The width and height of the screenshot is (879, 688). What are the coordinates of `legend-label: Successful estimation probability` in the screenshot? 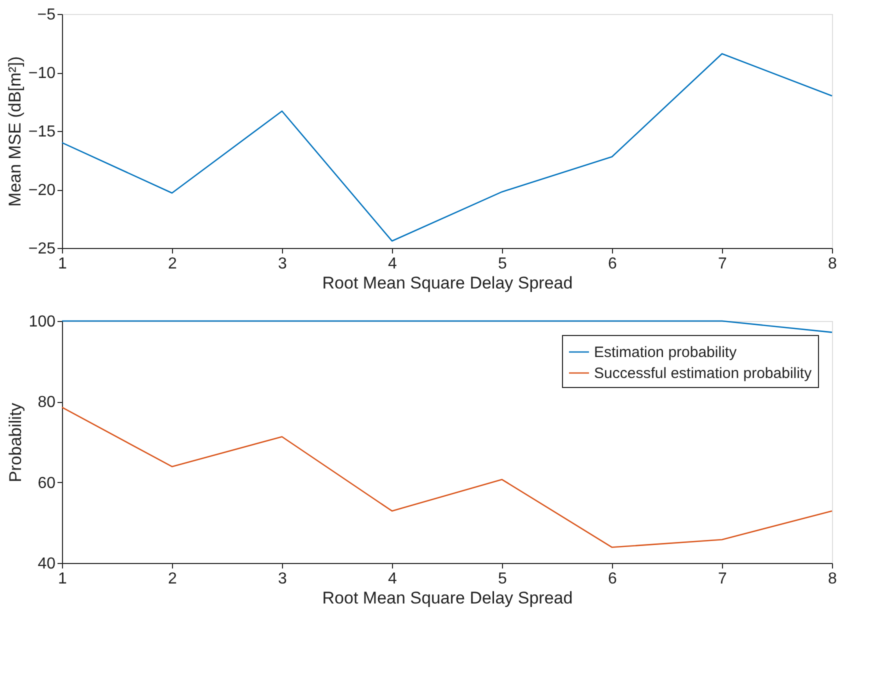 It's located at (703, 373).